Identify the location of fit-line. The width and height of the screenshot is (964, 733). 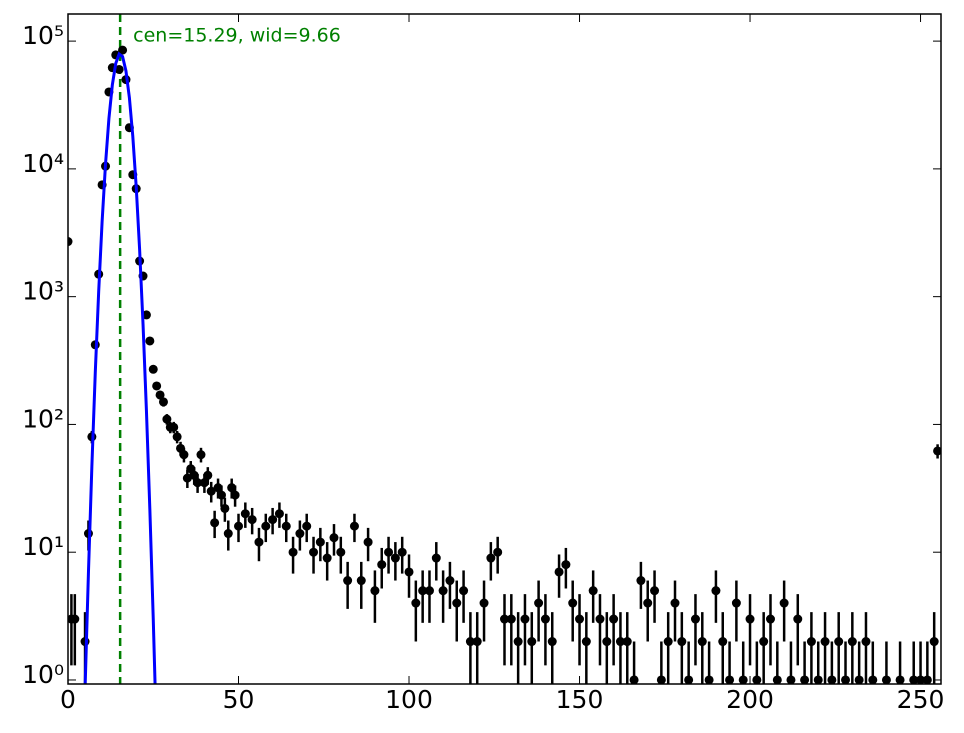
(120, 367).